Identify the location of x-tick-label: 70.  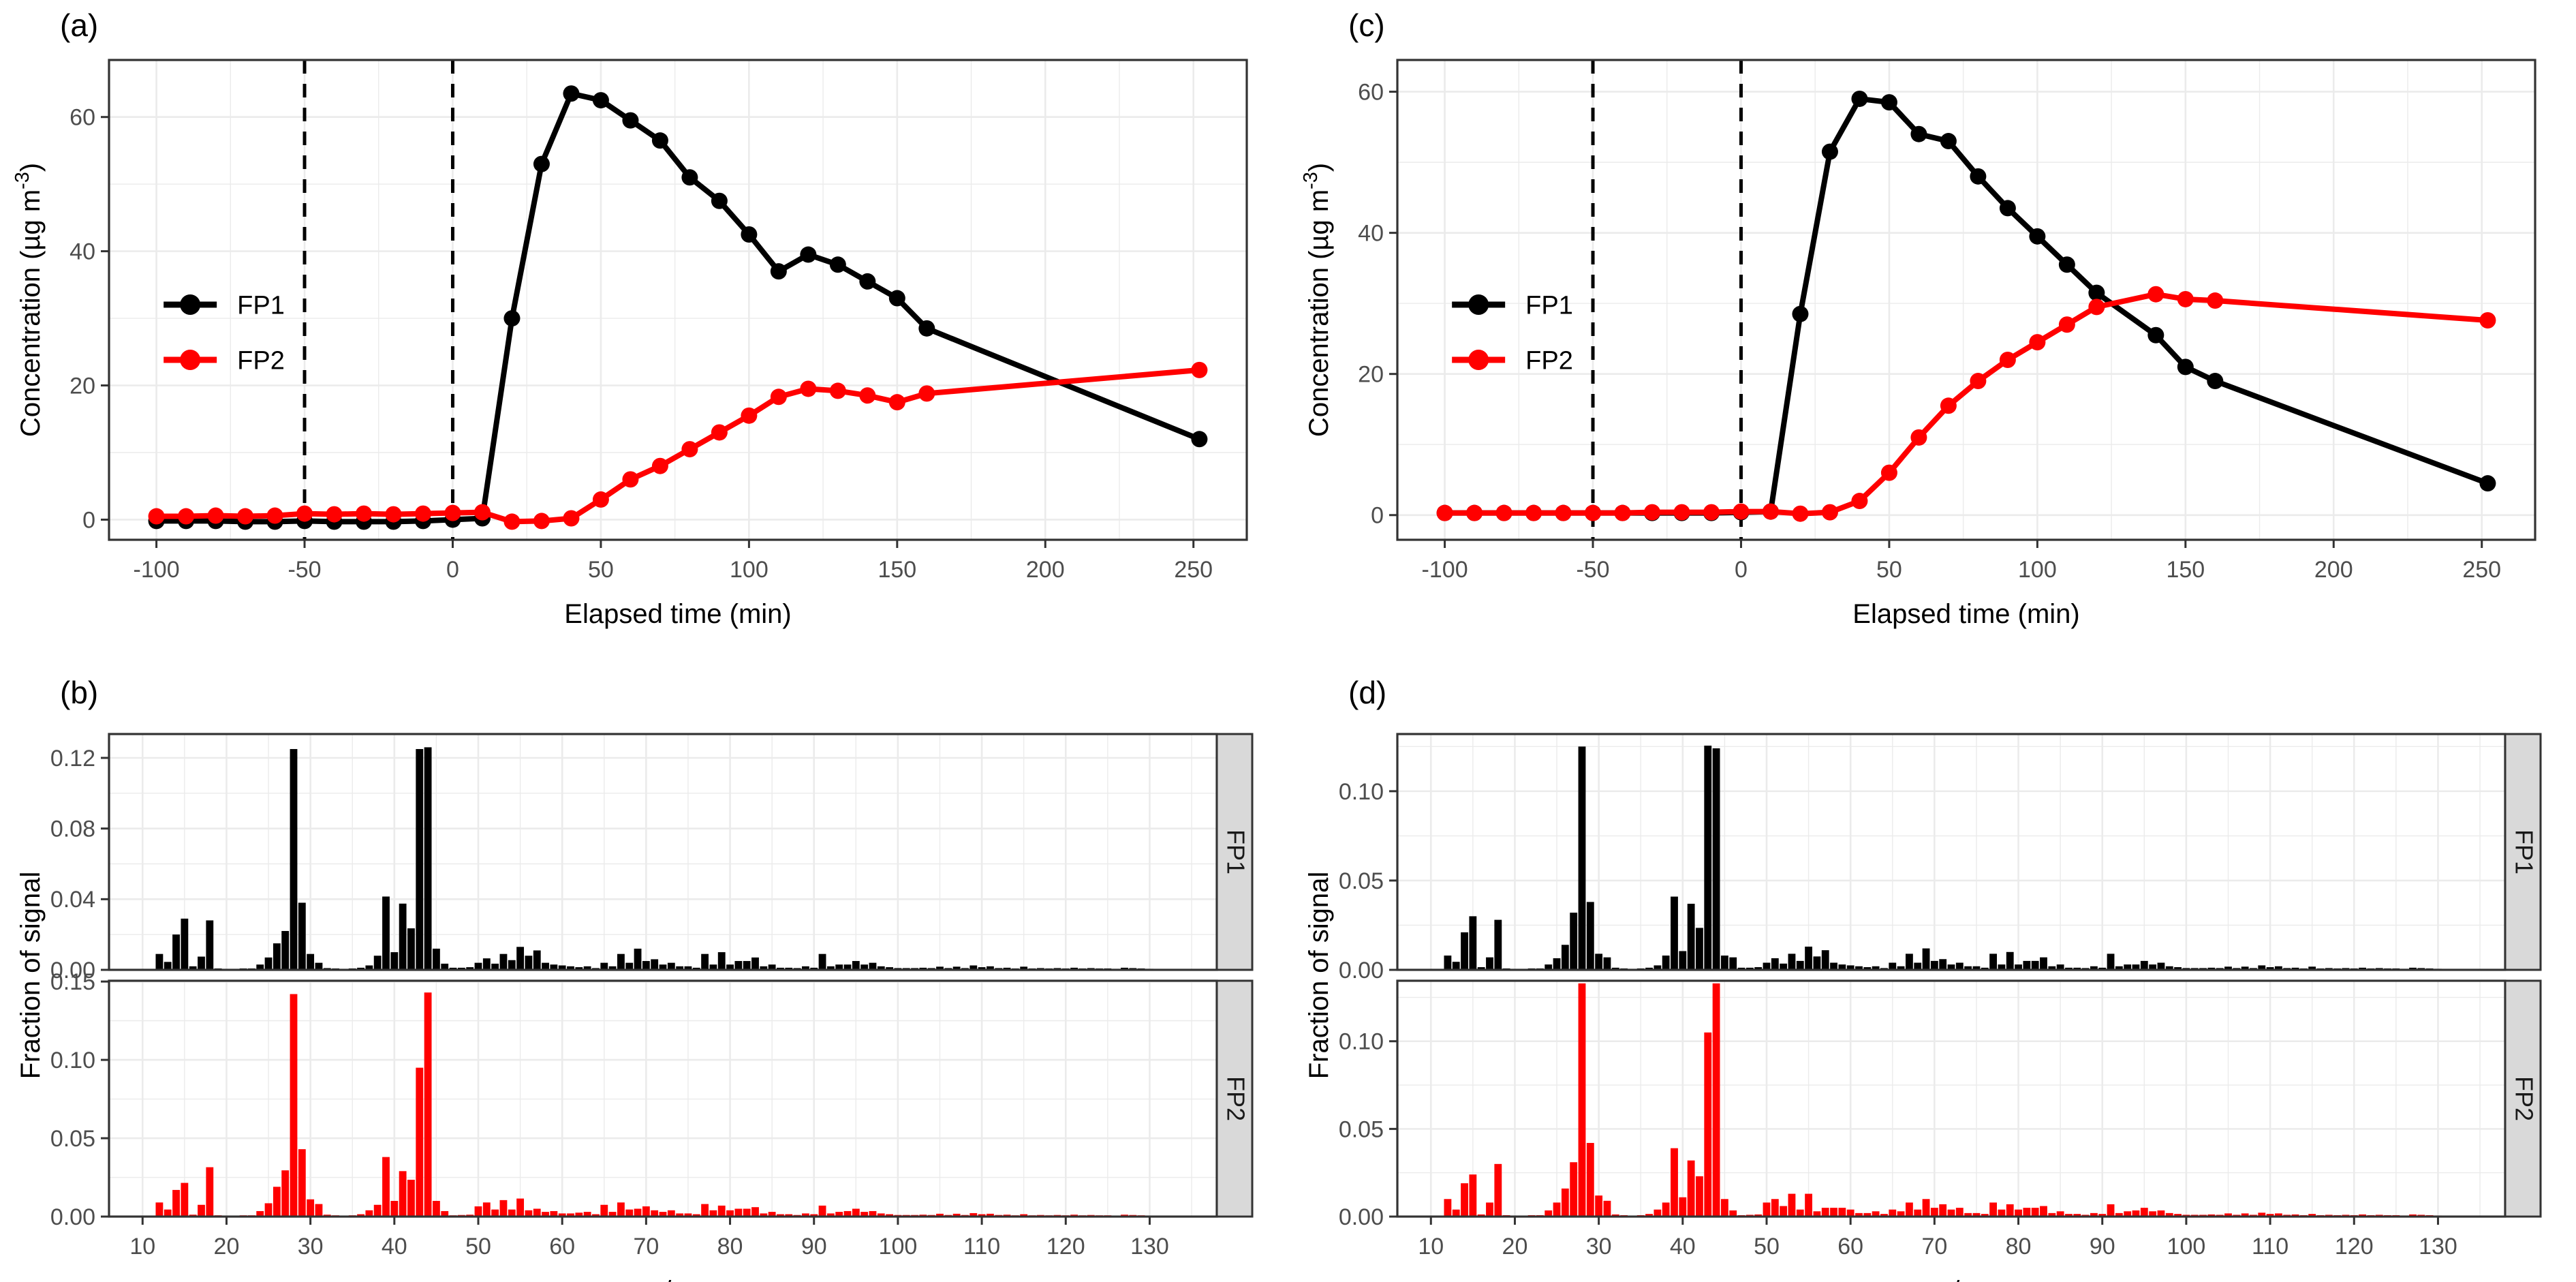
(646, 1247).